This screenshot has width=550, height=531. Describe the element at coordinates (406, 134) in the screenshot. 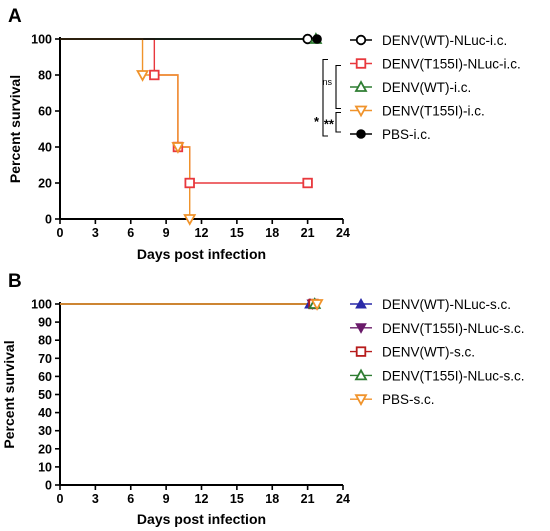

I see `legend-label: PBS-i.c.` at that location.